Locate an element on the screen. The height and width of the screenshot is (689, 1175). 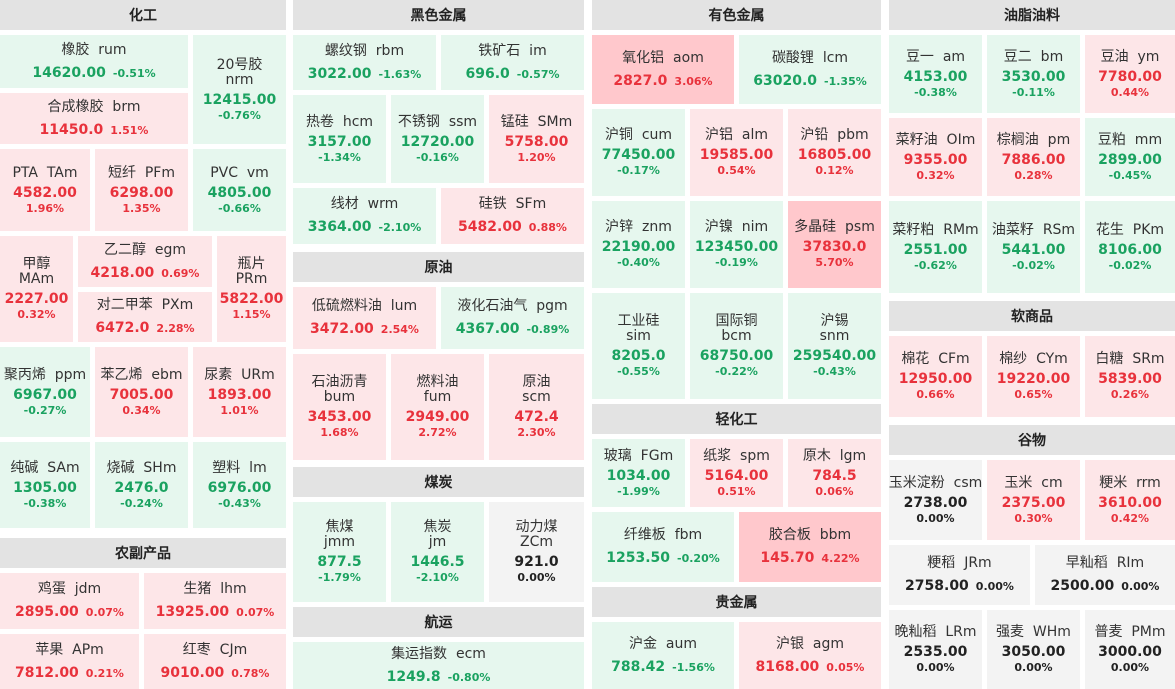
quote-tile: 工业硅 sim 8205.0 -0.55% is located at coordinates (638, 346).